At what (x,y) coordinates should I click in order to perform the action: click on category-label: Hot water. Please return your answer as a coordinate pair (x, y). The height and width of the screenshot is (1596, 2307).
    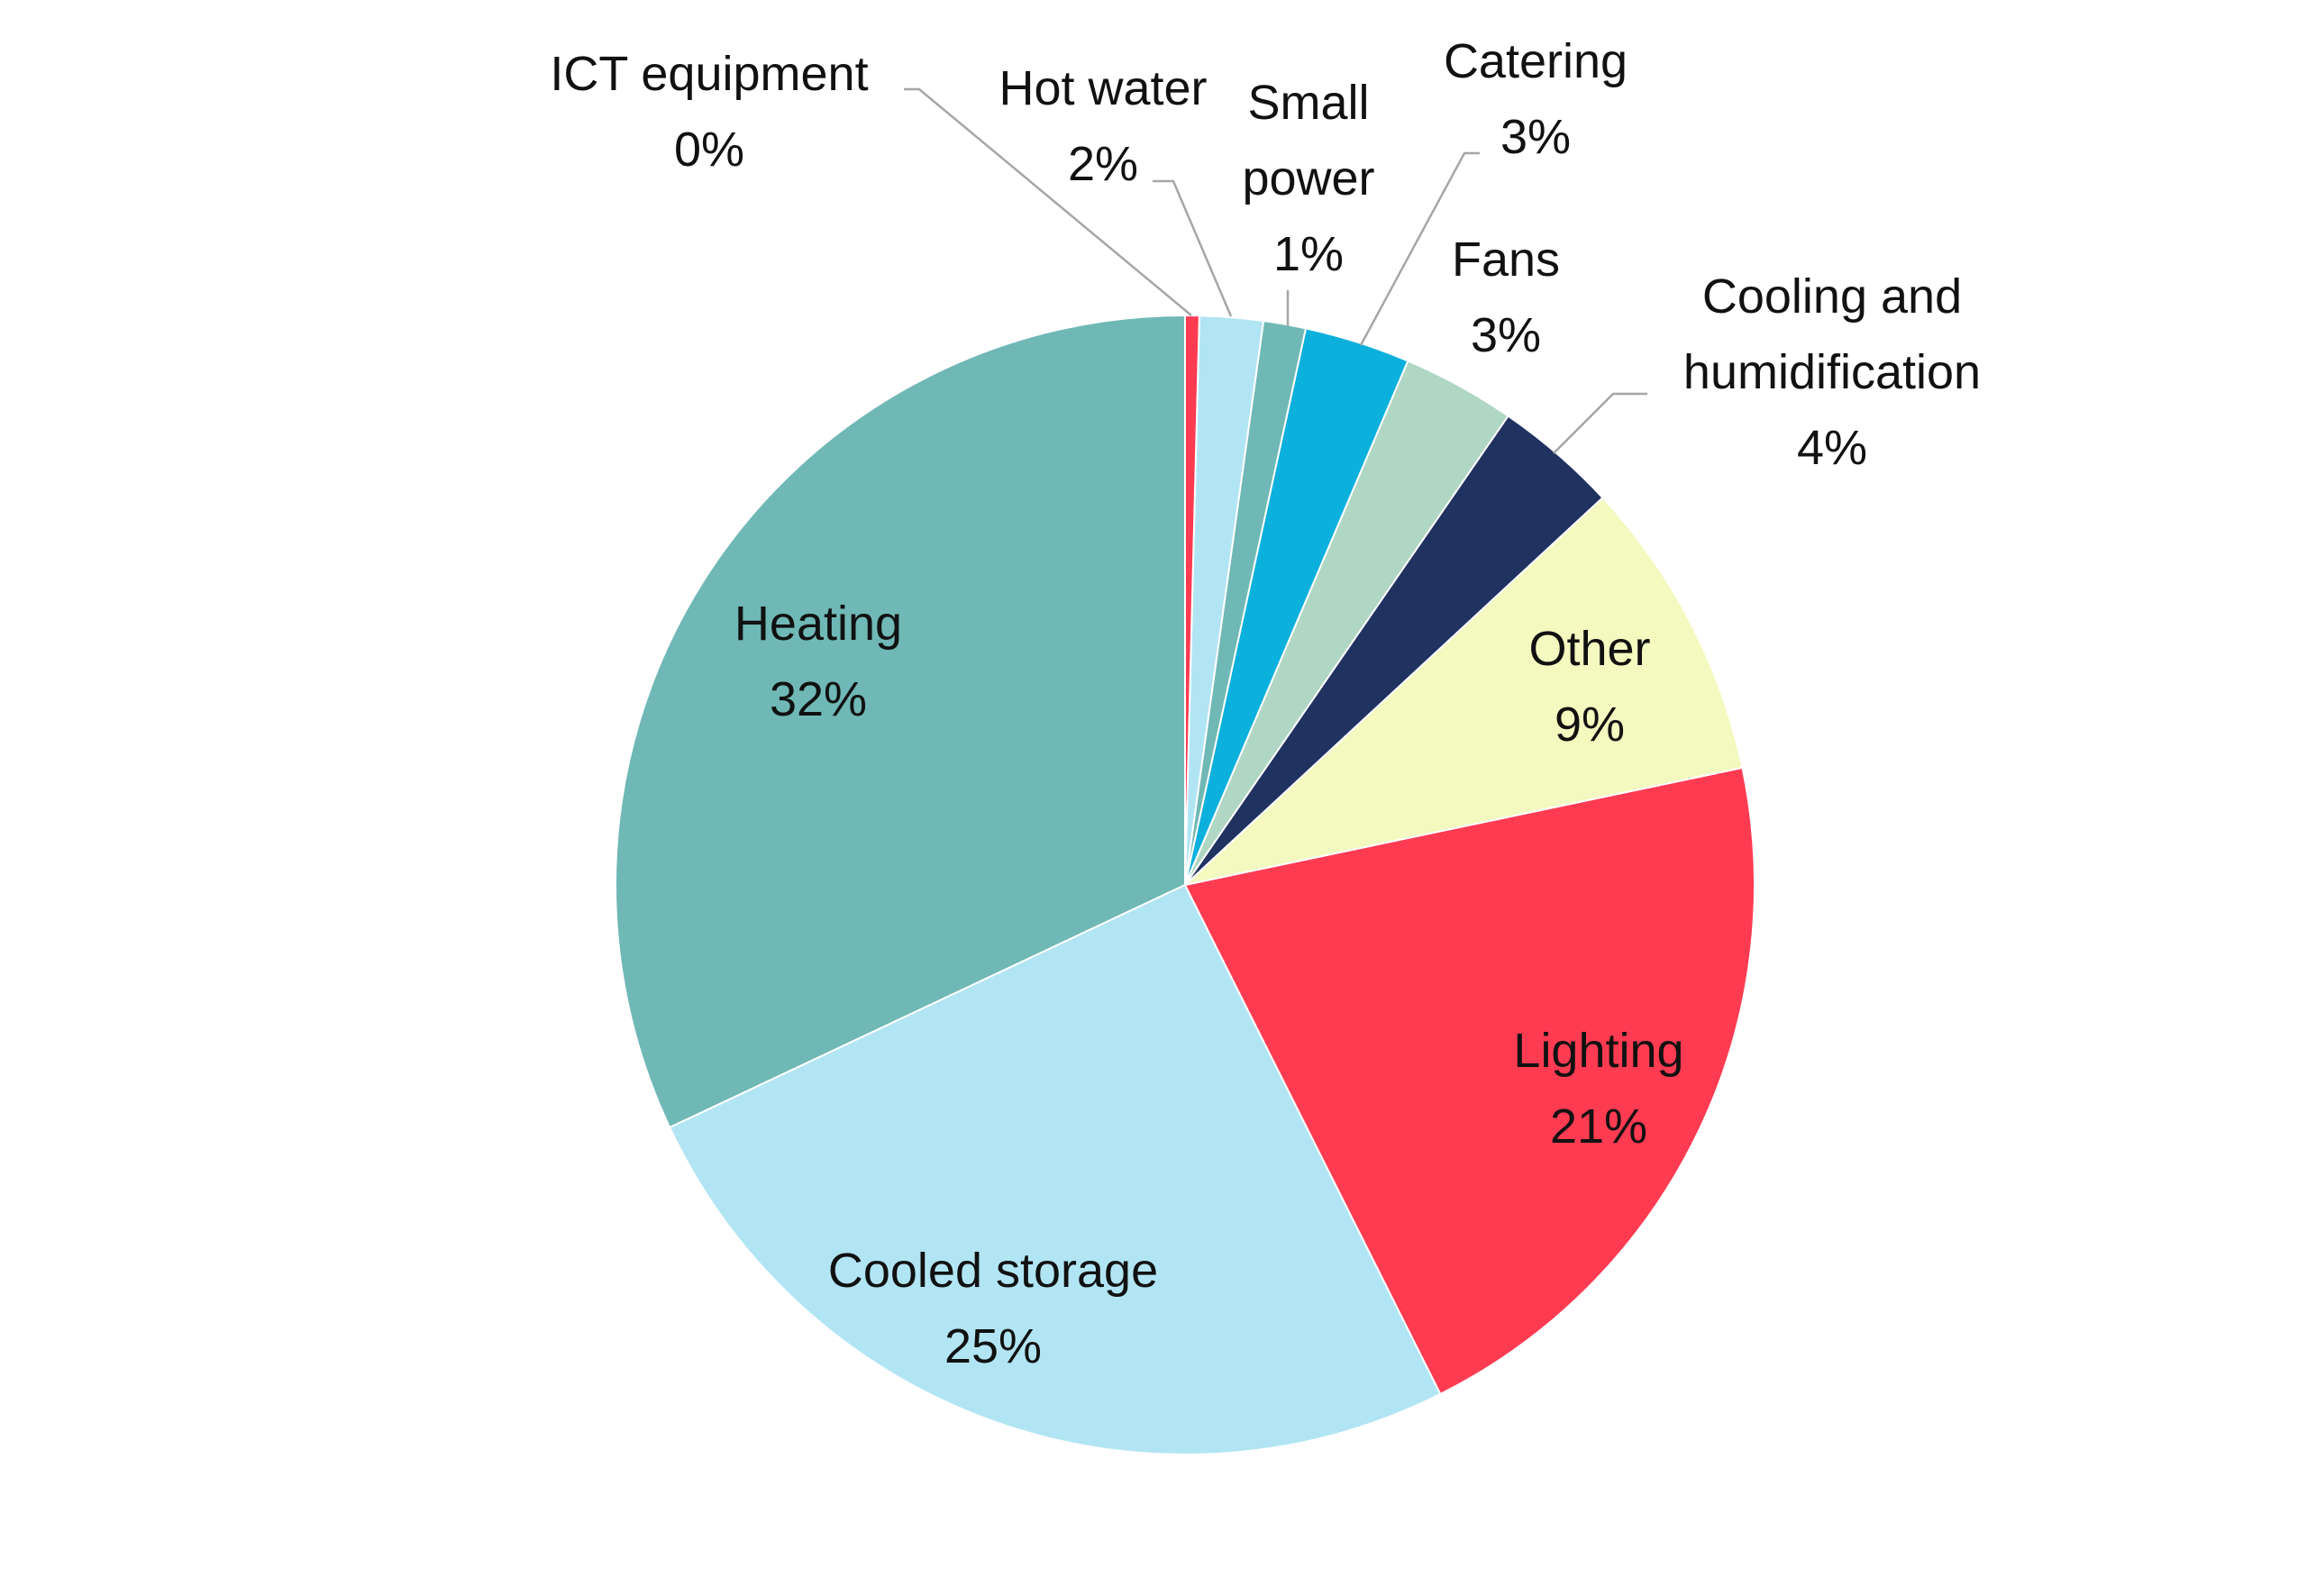
    Looking at the image, I should click on (1103, 88).